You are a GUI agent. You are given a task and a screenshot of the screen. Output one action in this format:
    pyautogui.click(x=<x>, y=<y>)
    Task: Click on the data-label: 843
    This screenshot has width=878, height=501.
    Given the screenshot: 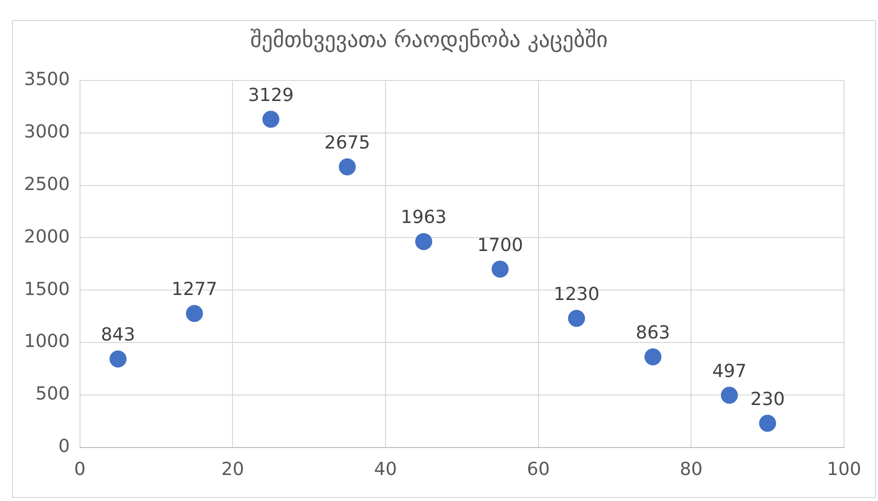 What is the action you would take?
    pyautogui.click(x=118, y=335)
    